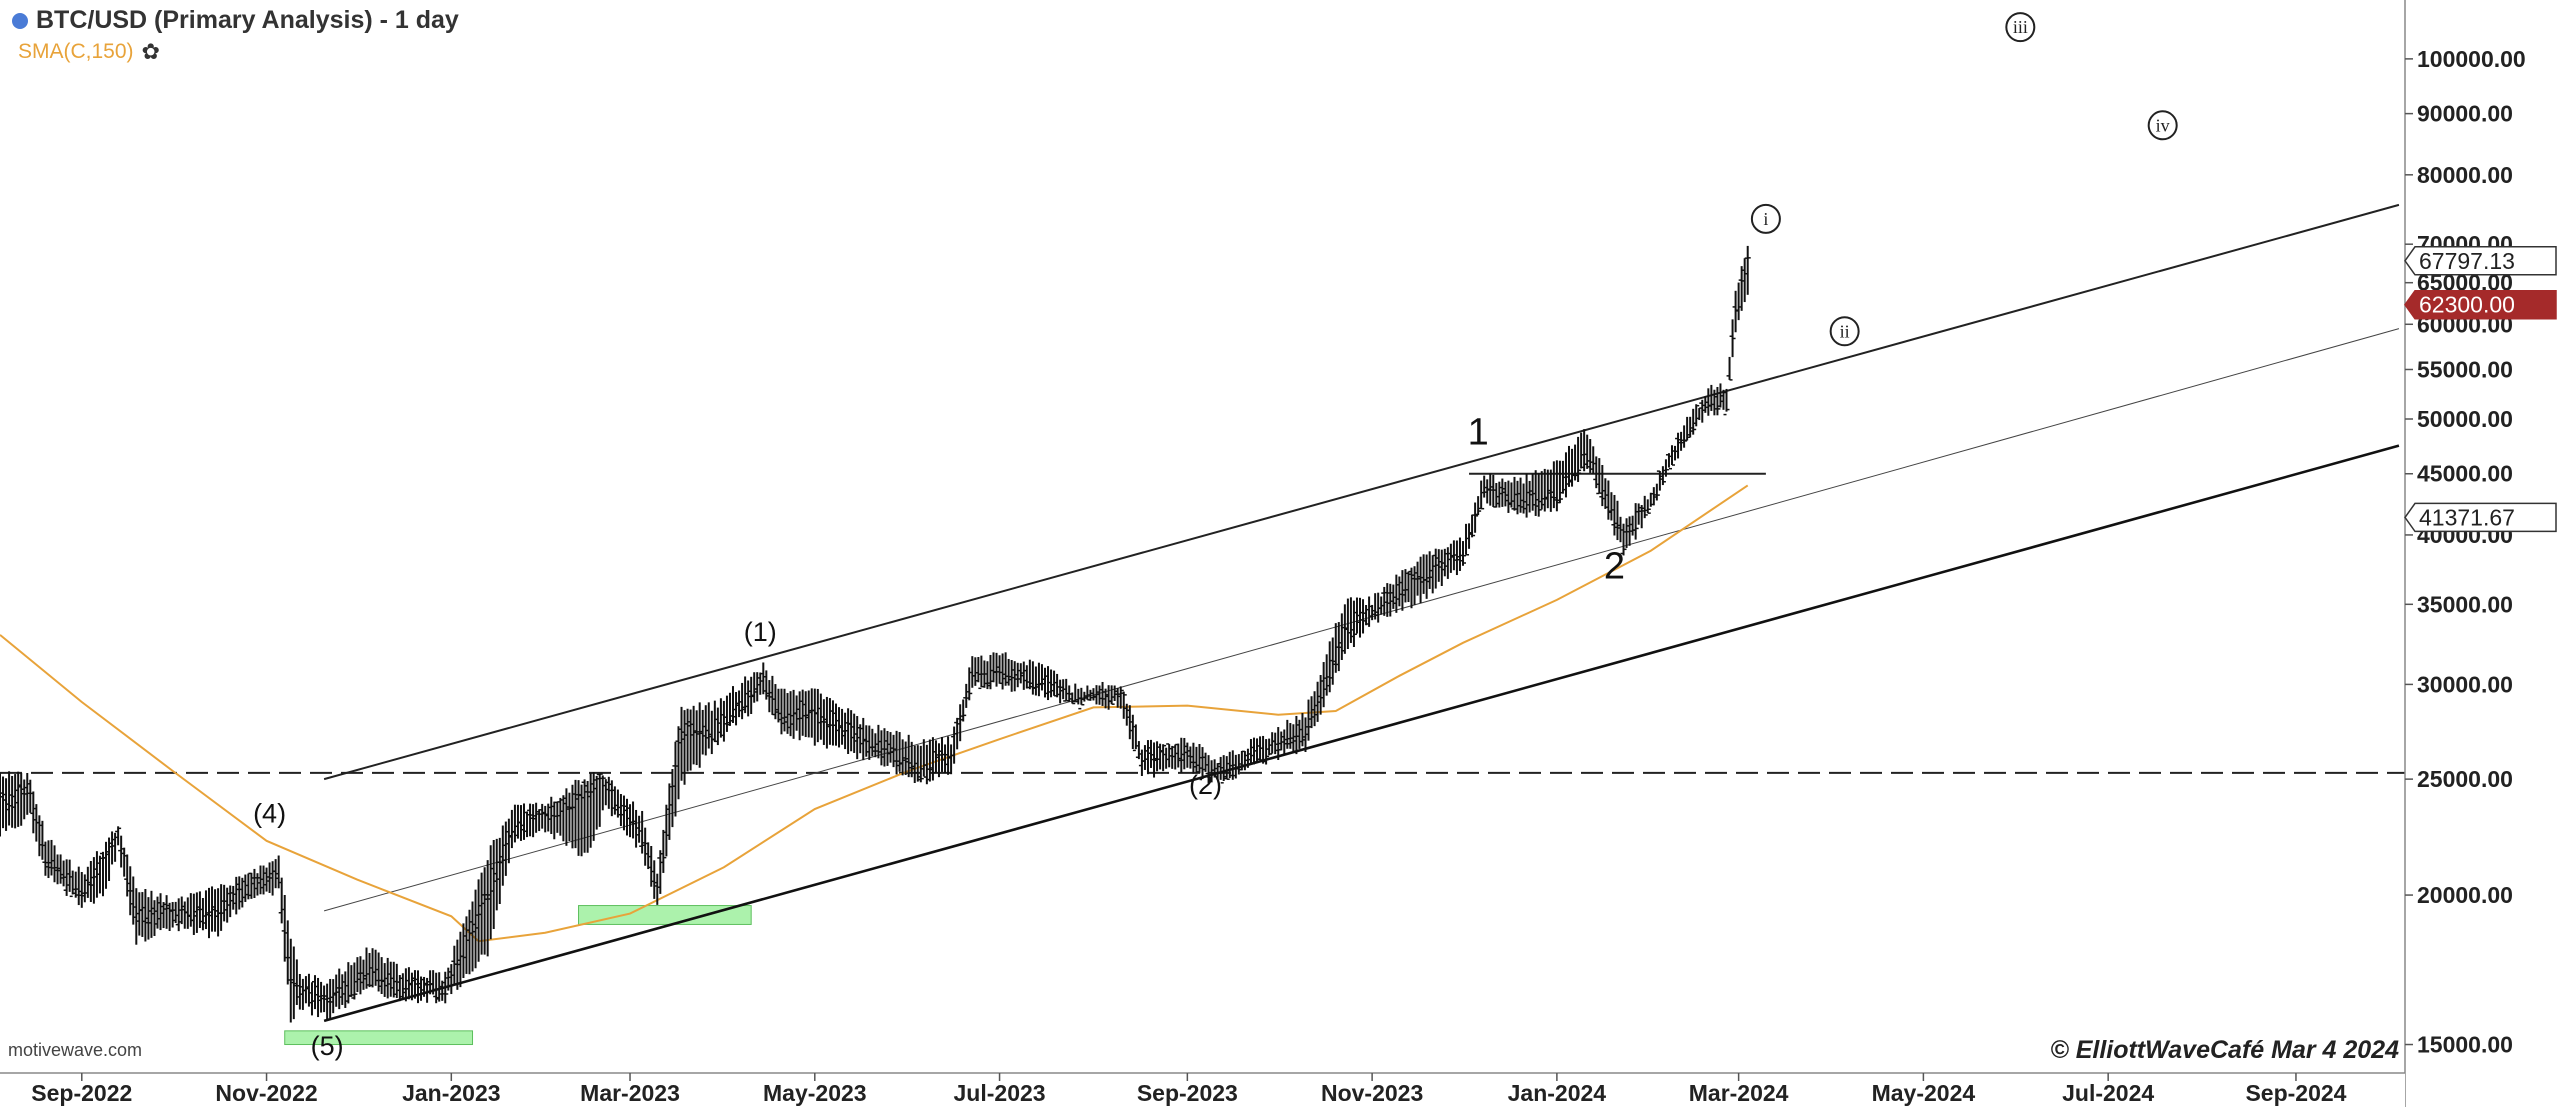 This screenshot has width=2559, height=1107. Describe the element at coordinates (630, 1093) in the screenshot. I see `x-tick-label: Mar-2023` at that location.